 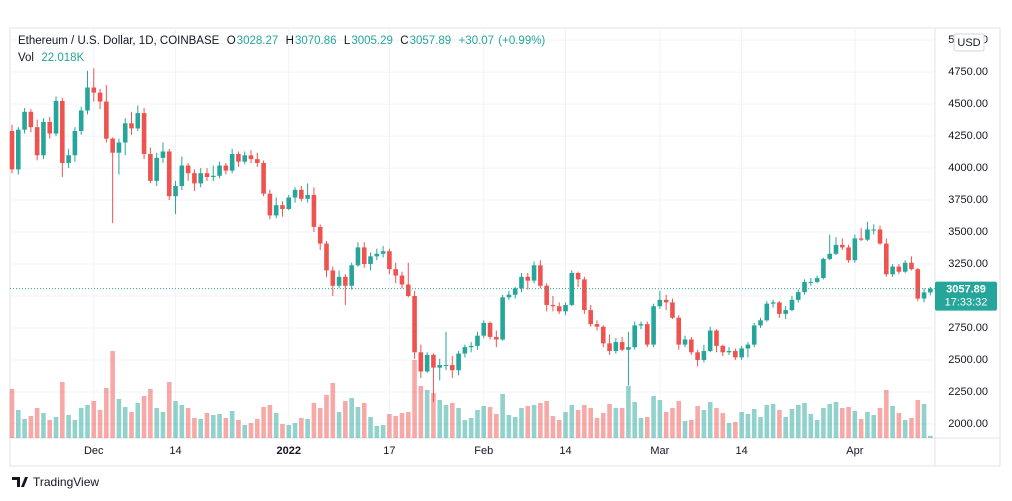 I want to click on currency-button, so click(x=969, y=42).